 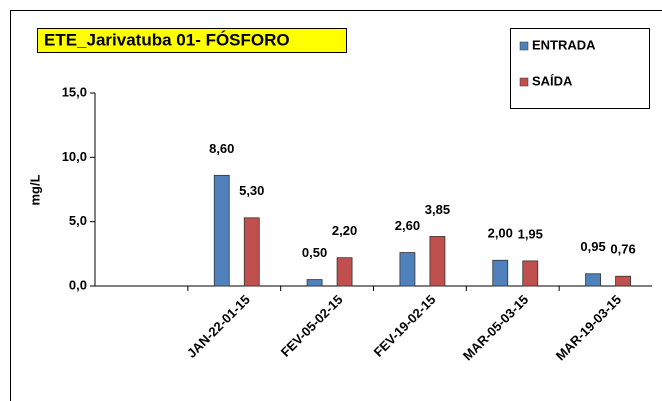 I want to click on value-label: 2,60, so click(x=407, y=225).